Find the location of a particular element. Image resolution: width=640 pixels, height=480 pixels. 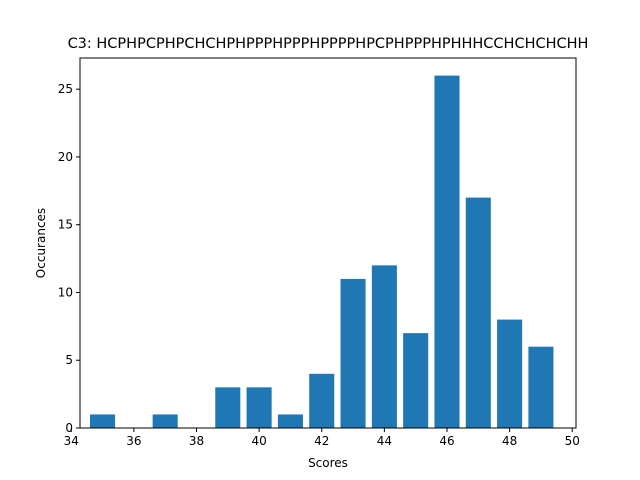

x-tick-label: 38 is located at coordinates (196, 441).